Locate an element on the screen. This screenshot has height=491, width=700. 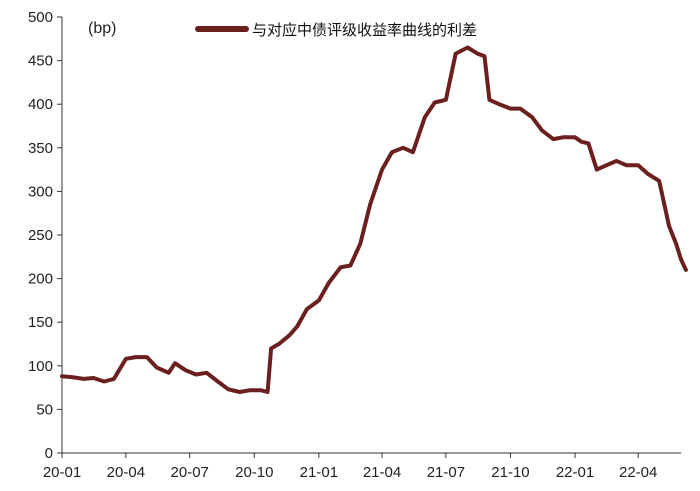
x-tick-label: 20-07 is located at coordinates (190, 472).